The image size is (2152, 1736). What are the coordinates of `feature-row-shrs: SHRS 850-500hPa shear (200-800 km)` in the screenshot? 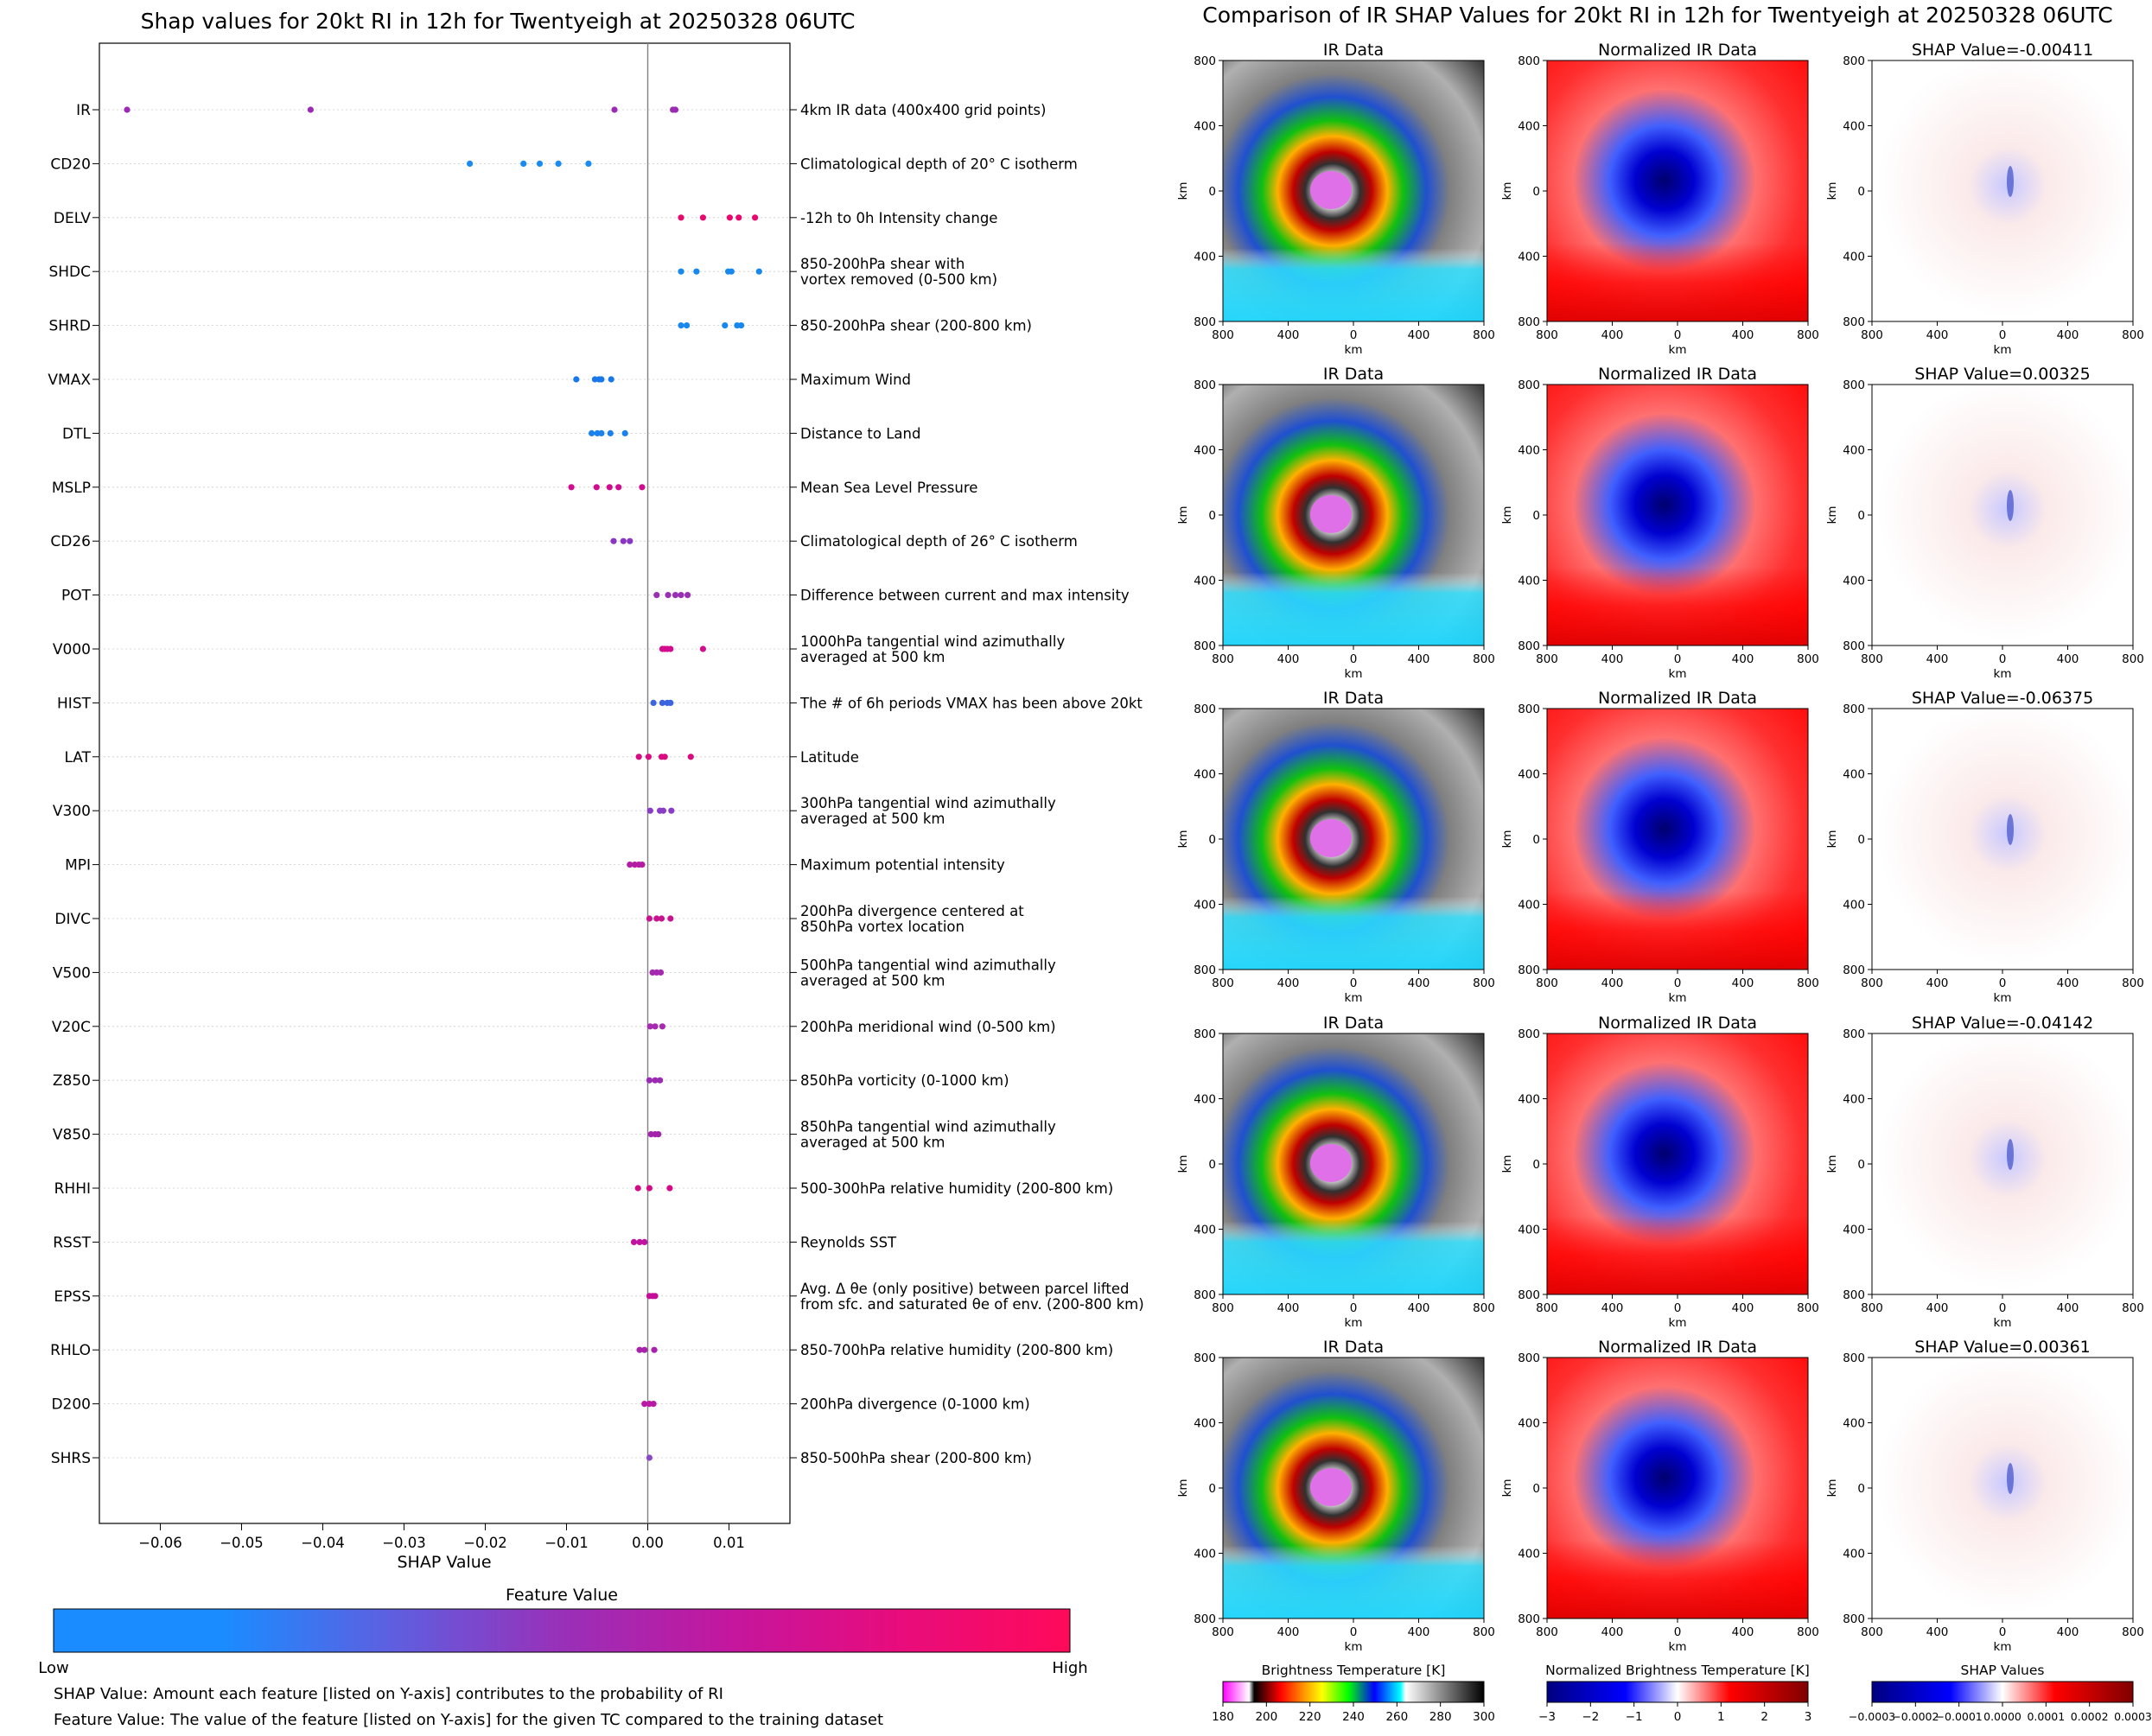 It's located at (541, 1458).